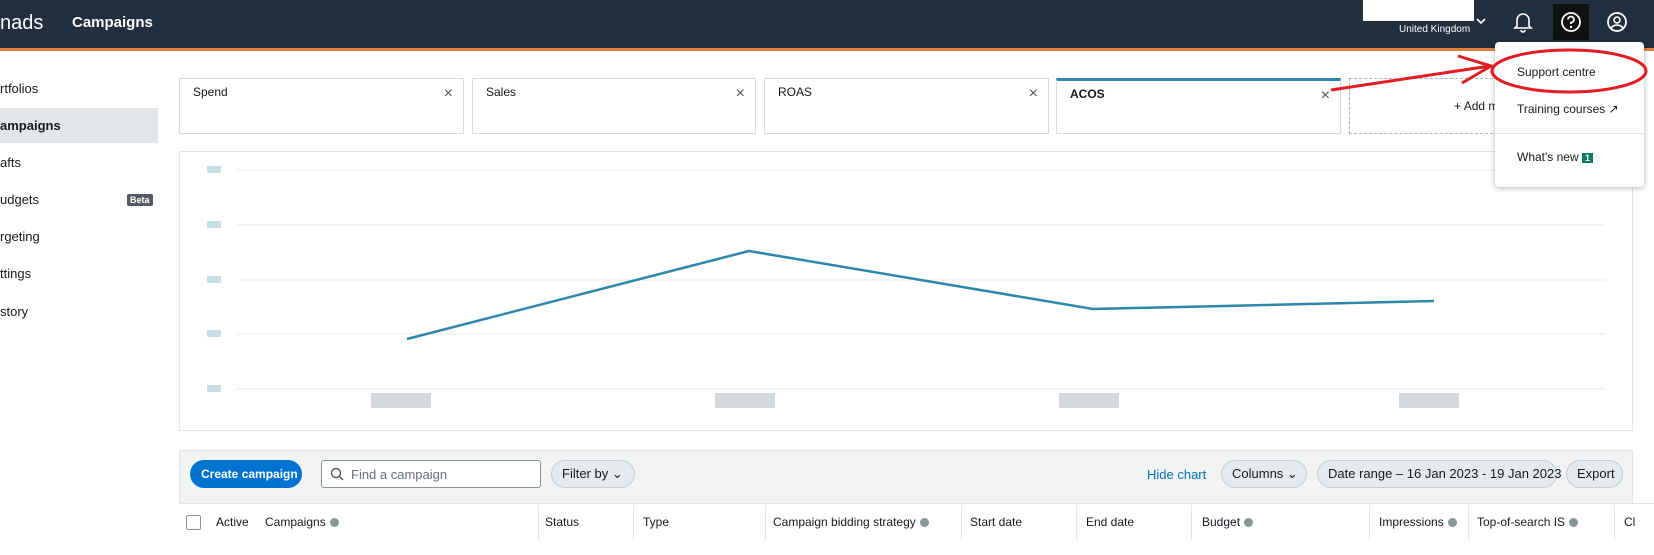 This screenshot has width=1654, height=555. What do you see at coordinates (1594, 474) in the screenshot?
I see `export-button: Export` at bounding box center [1594, 474].